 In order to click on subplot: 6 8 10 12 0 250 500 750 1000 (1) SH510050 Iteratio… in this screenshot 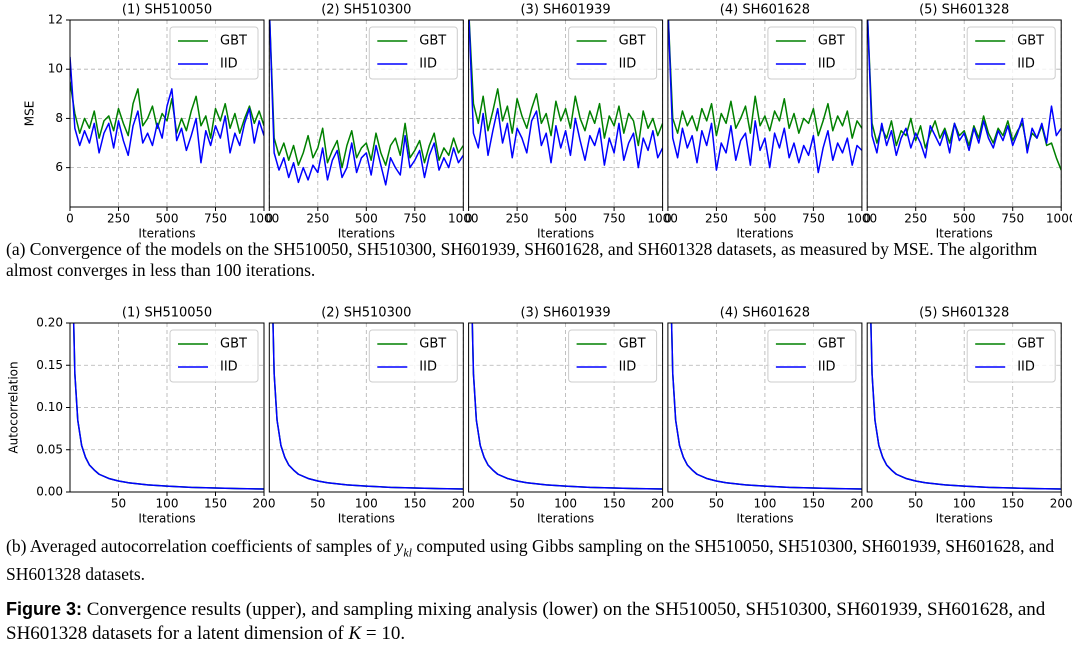, I will do `click(151, 122)`.